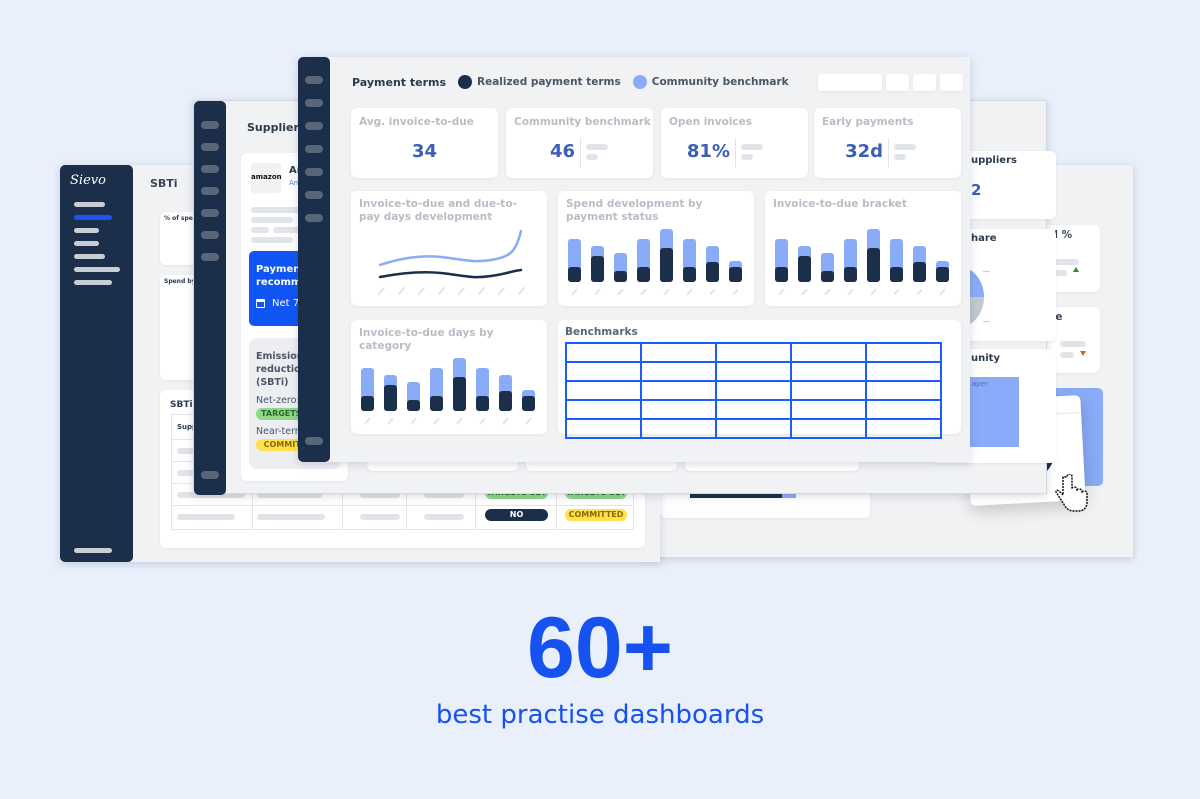  What do you see at coordinates (864, 151) in the screenshot?
I see `kpi-value: 32d` at bounding box center [864, 151].